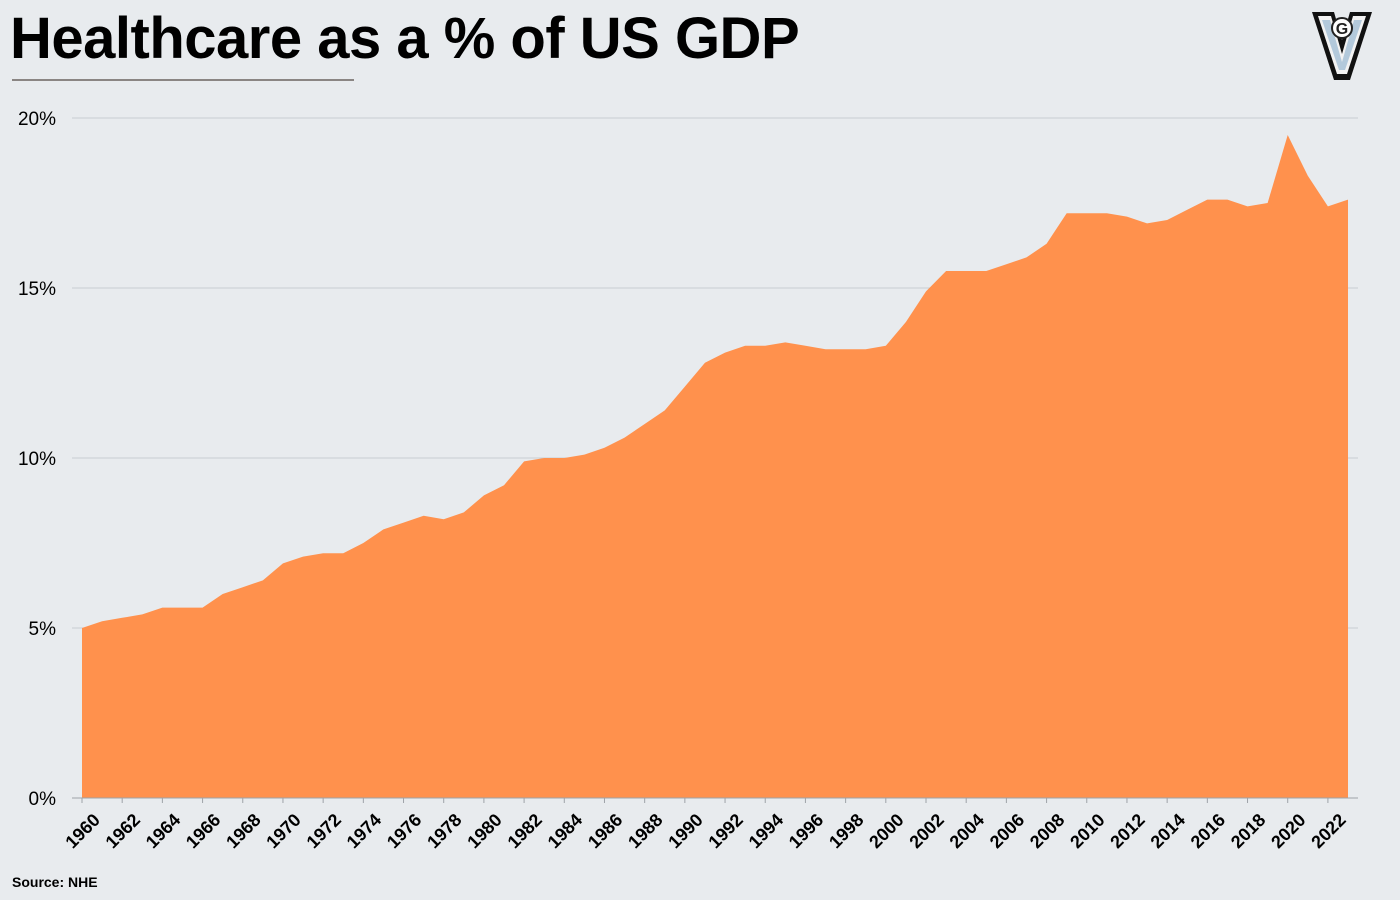  Describe the element at coordinates (37, 289) in the screenshot. I see `y-tick-label: 15%` at that location.